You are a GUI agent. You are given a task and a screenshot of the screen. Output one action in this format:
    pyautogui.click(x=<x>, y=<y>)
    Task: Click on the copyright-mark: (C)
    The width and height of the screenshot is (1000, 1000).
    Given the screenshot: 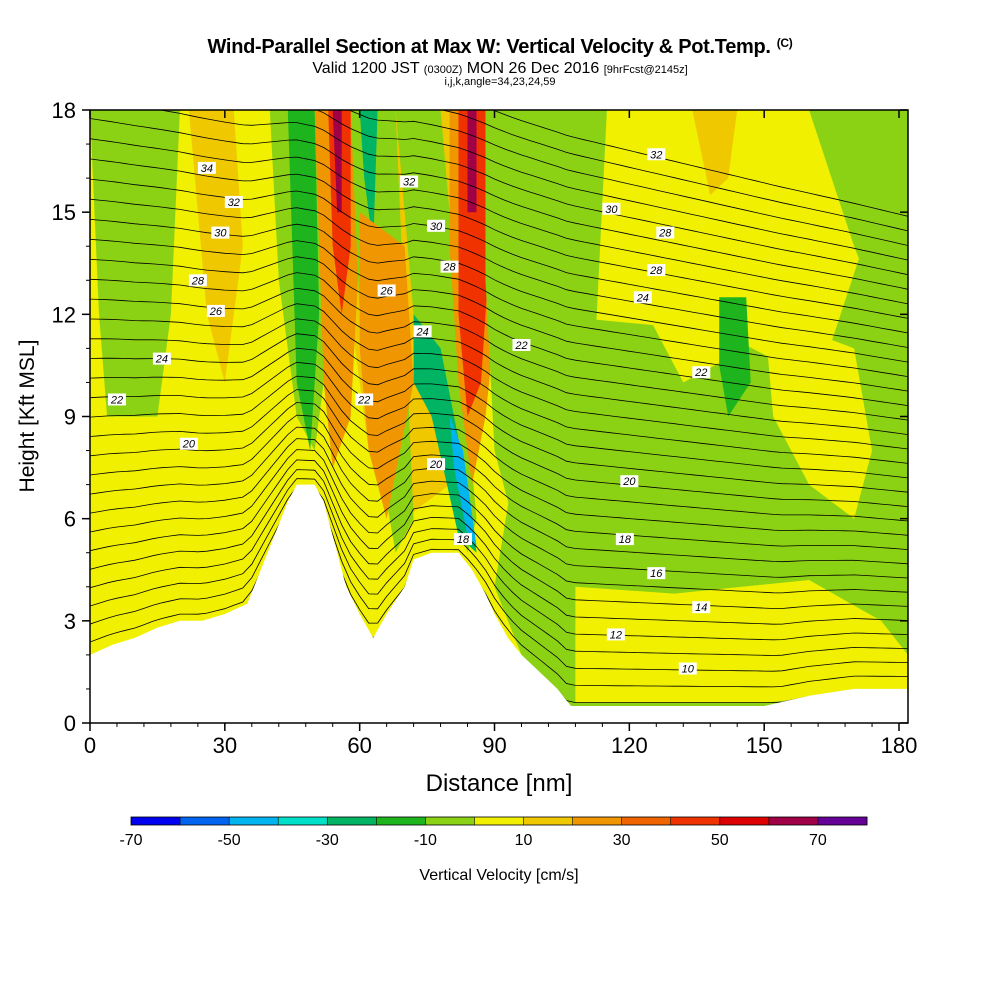 What is the action you would take?
    pyautogui.click(x=784, y=43)
    